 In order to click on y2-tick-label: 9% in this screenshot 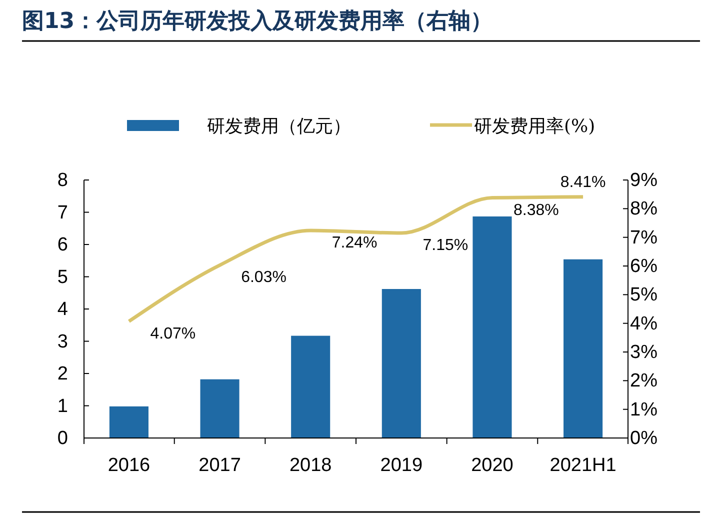, I will do `click(644, 180)`.